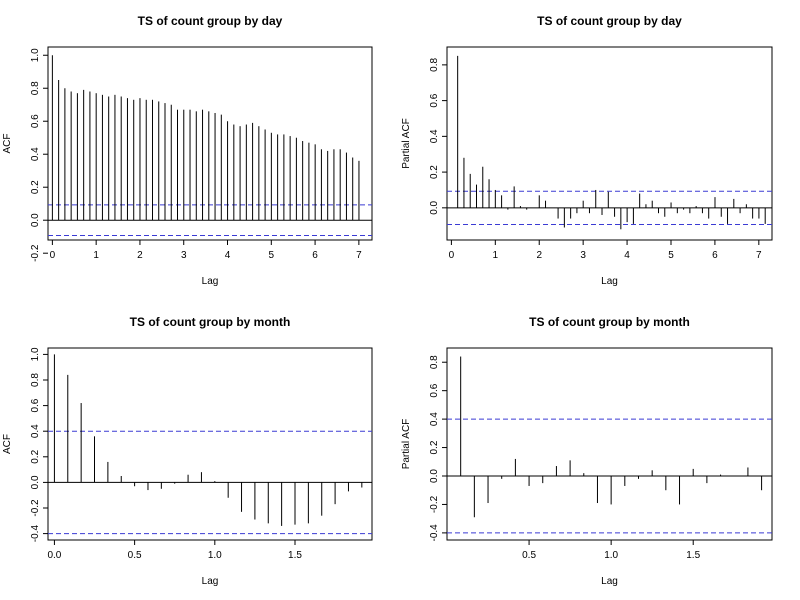  I want to click on x-tick-label: 0.0, so click(54, 555).